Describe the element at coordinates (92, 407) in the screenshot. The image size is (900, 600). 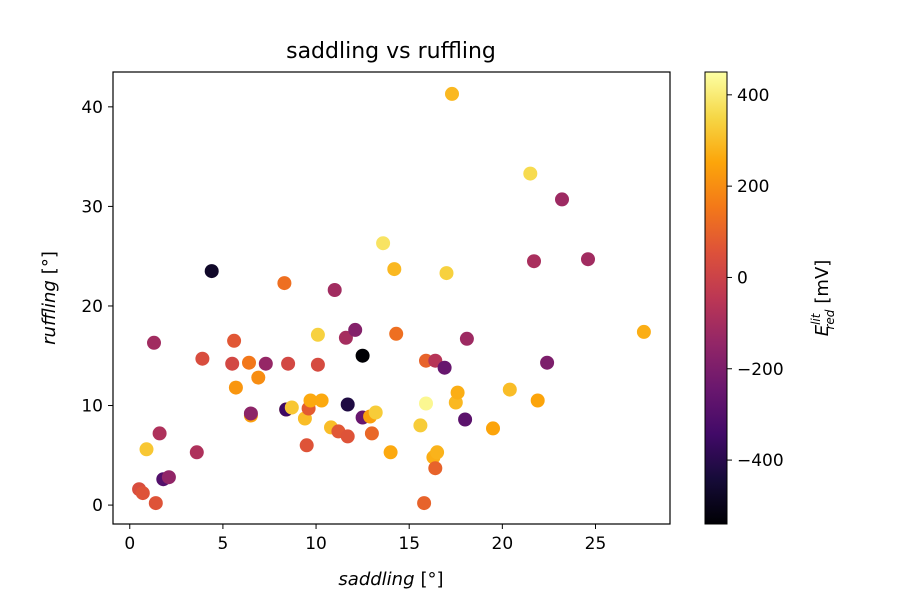
I see `y-tick-label: 10` at that location.